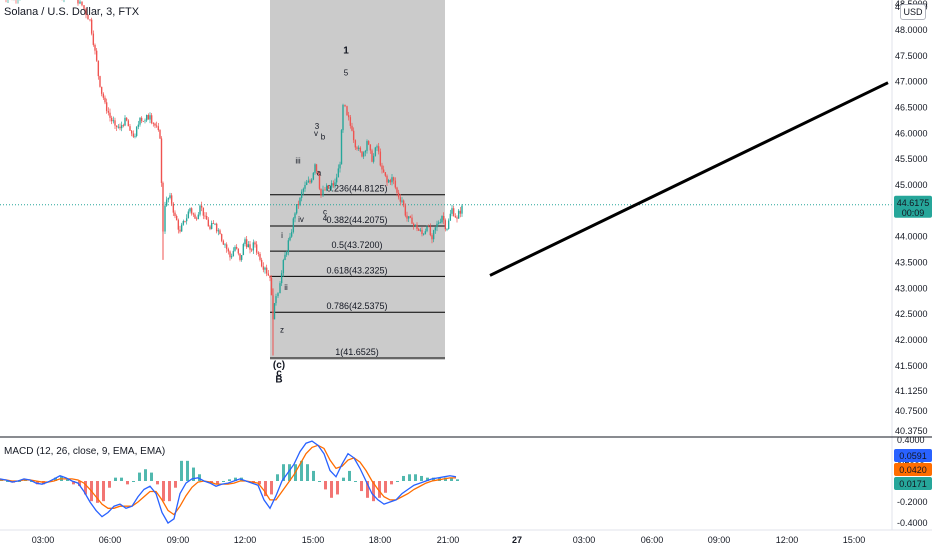 This screenshot has height=550, width=932. I want to click on wave-label: b, so click(323, 137).